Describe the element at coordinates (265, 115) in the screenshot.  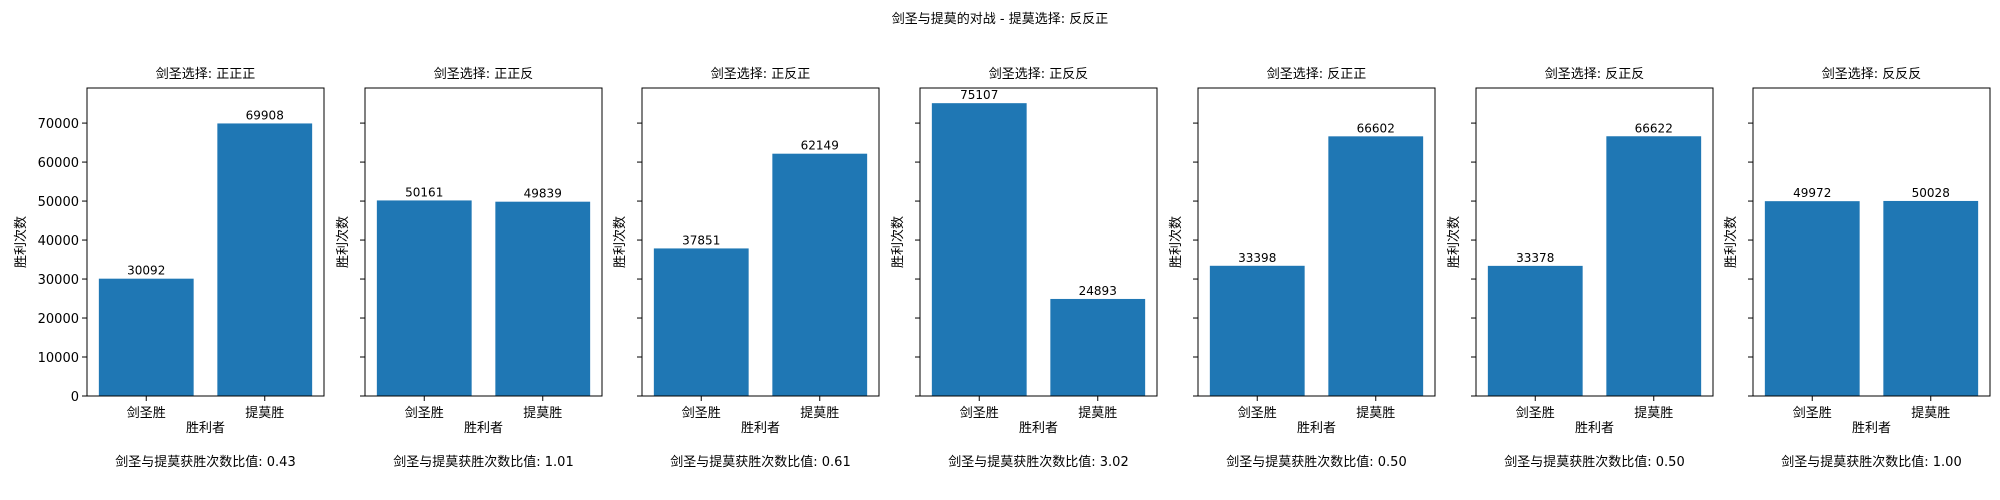
I see `bar-value-label: 69908` at that location.